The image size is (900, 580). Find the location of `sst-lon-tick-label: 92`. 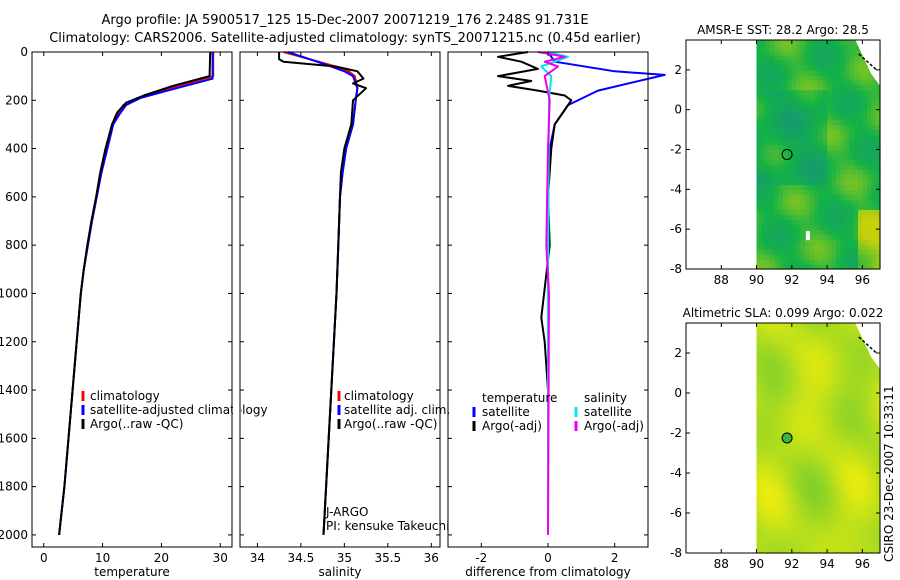

sst-lon-tick-label: 92 is located at coordinates (791, 280).